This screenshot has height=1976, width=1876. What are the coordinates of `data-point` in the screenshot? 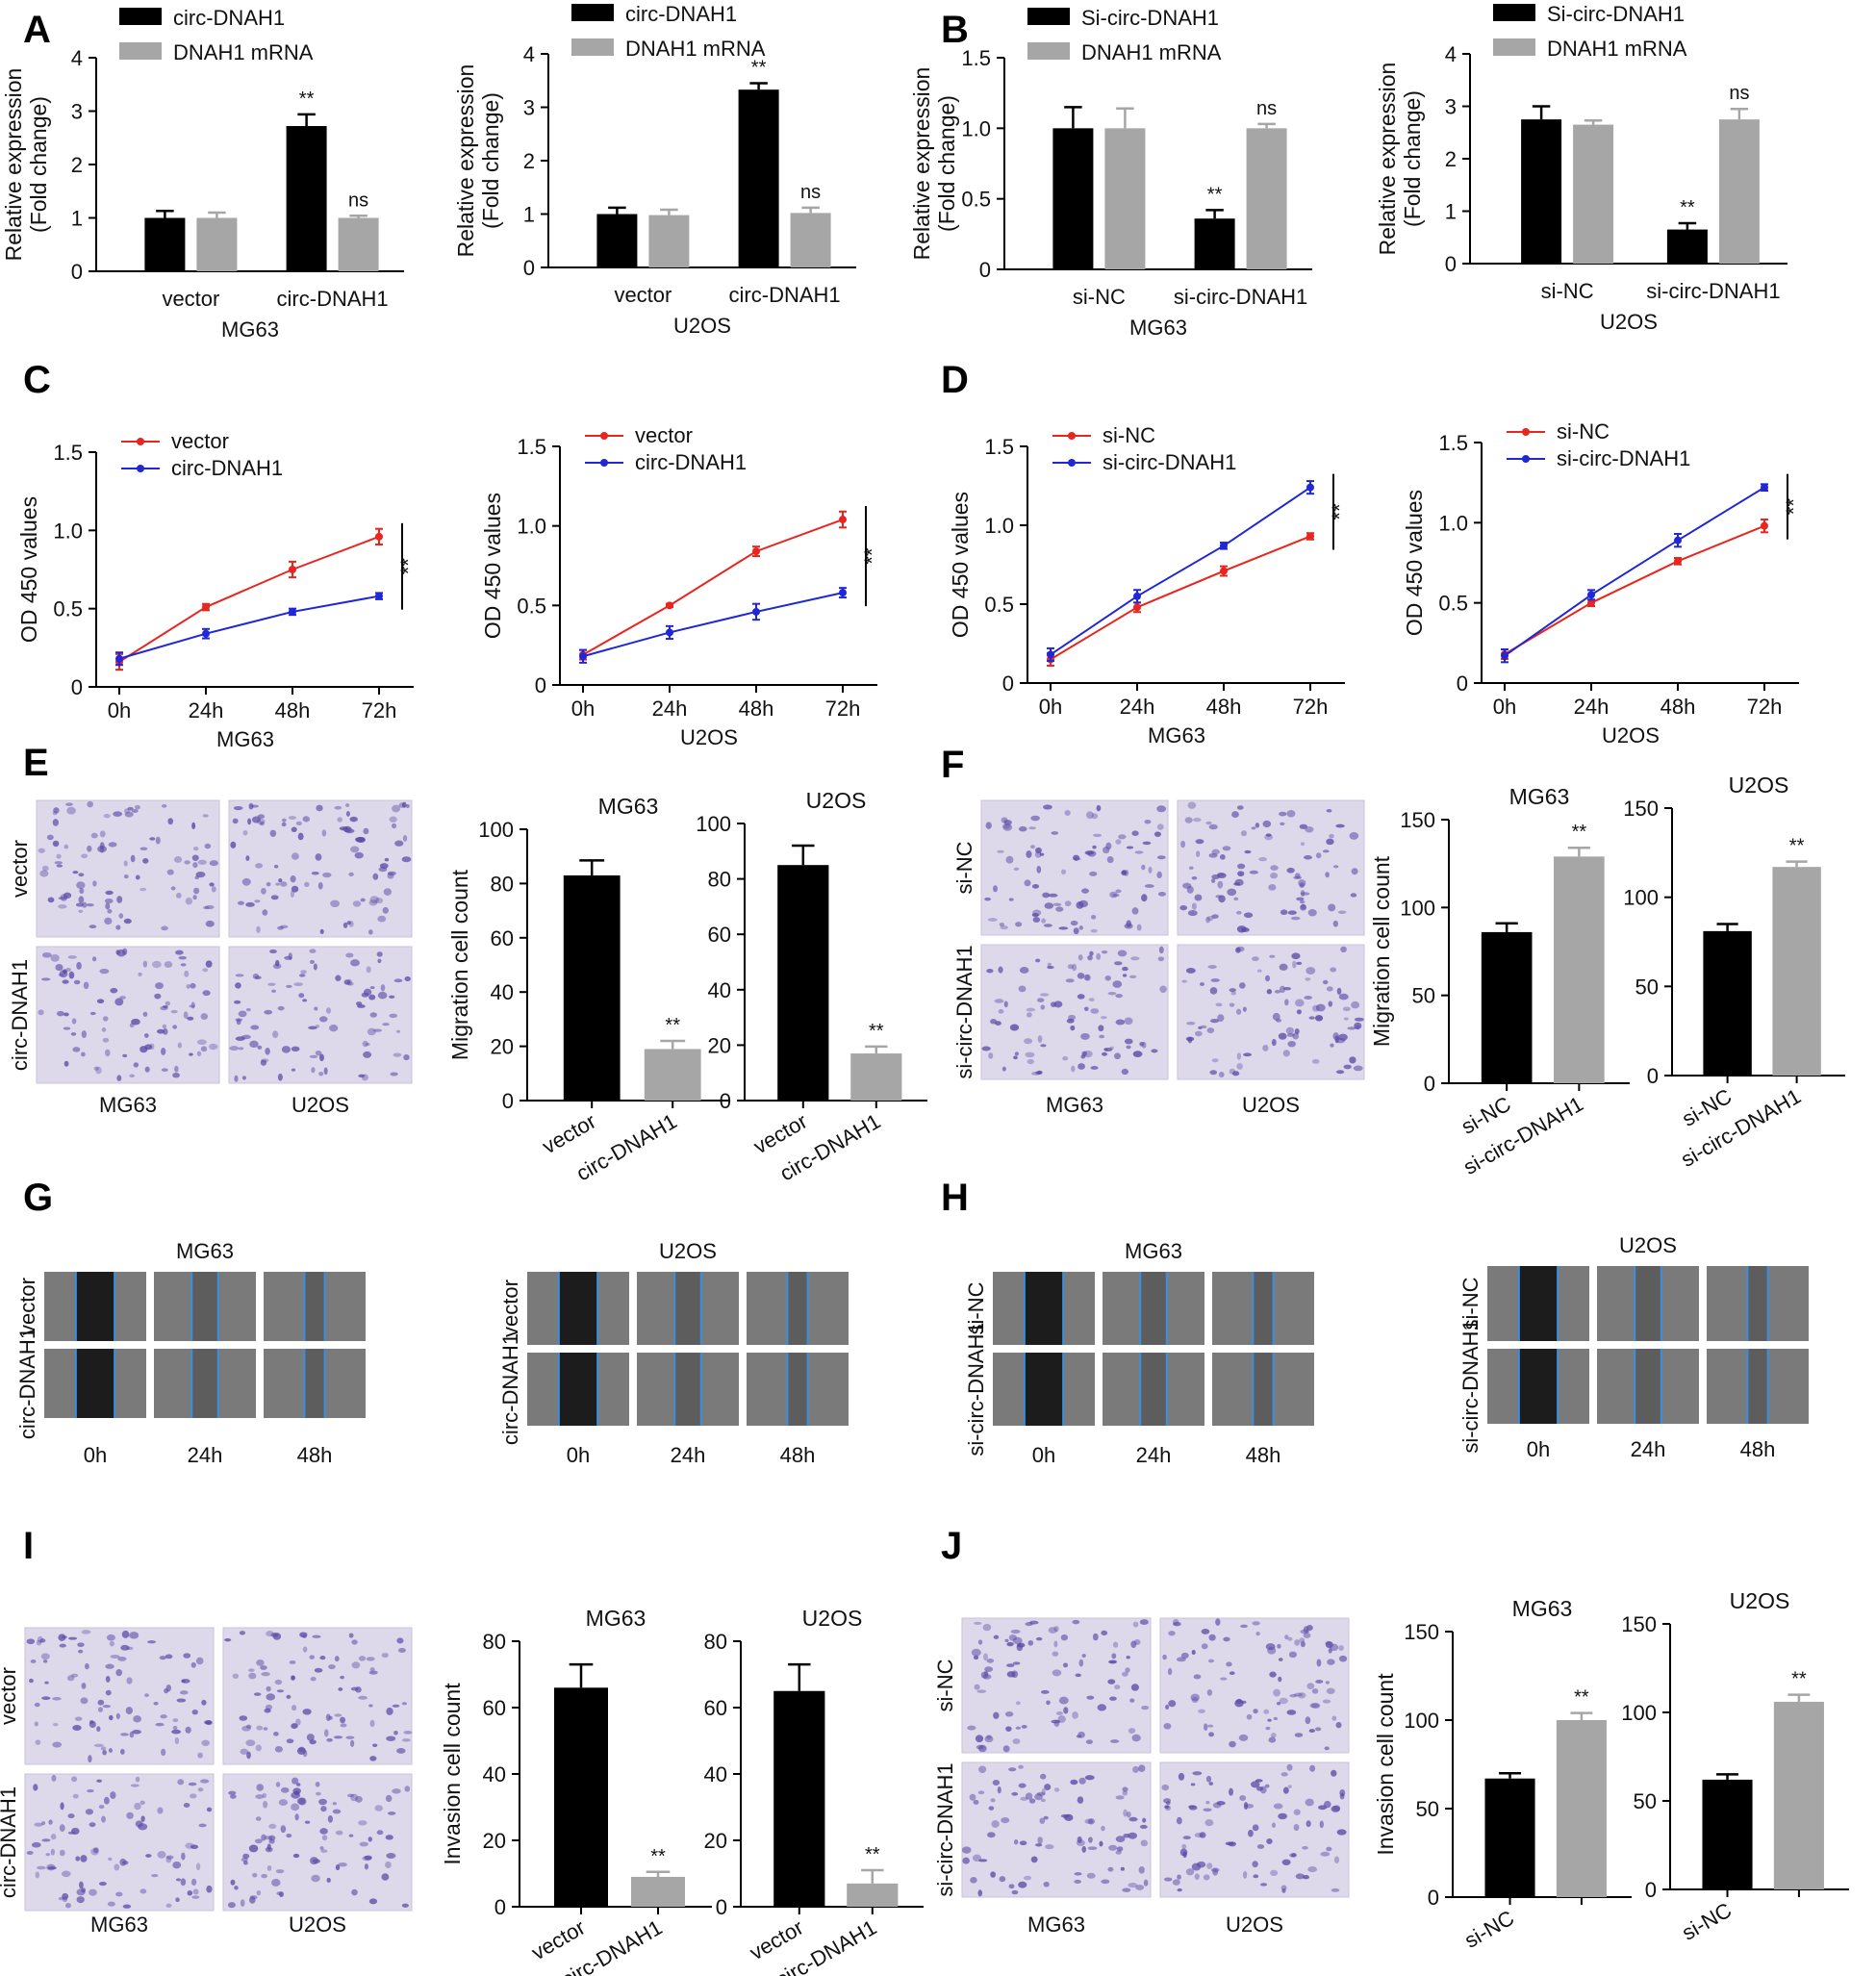 It's located at (292, 570).